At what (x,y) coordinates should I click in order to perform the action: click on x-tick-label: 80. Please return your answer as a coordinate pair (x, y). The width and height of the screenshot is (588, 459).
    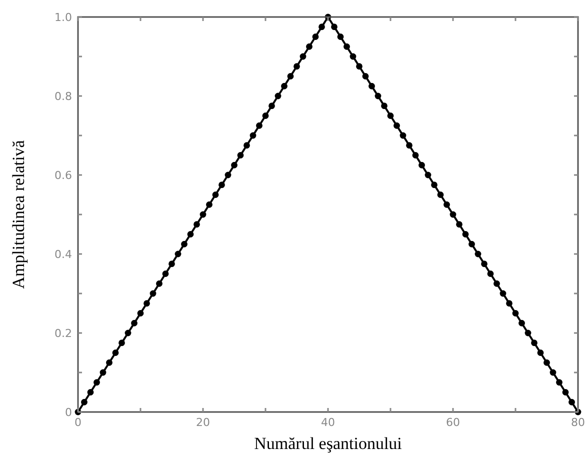
    Looking at the image, I should click on (578, 422).